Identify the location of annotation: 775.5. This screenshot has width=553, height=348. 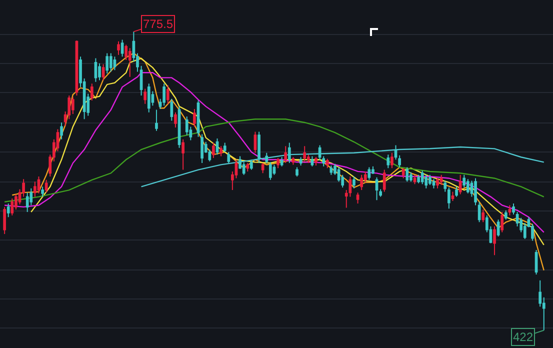
(158, 24).